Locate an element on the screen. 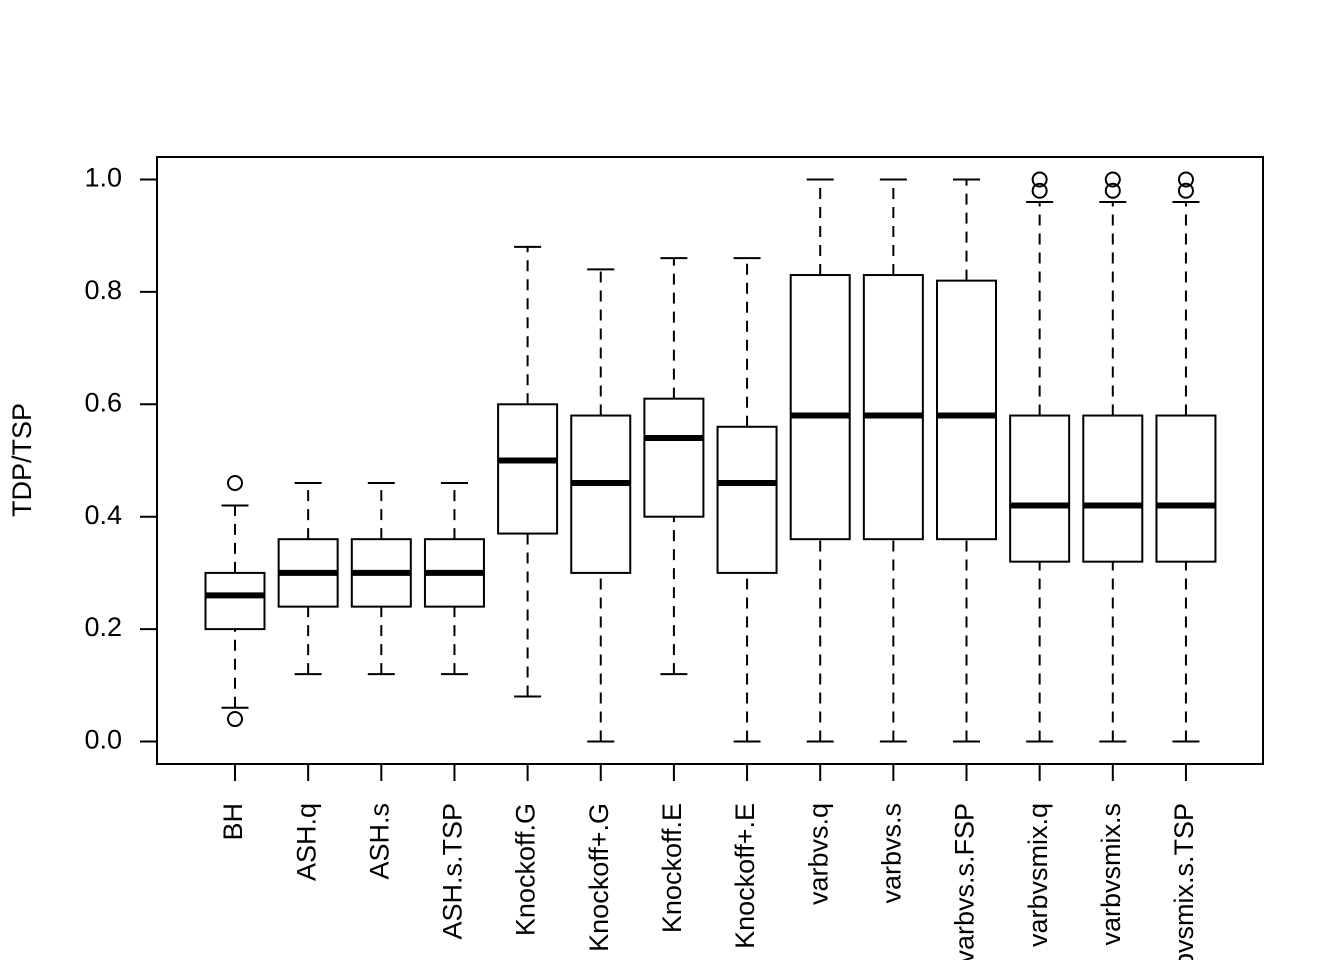 This screenshot has width=1344, height=960. y-tick-label: 0.2 is located at coordinates (103, 627).